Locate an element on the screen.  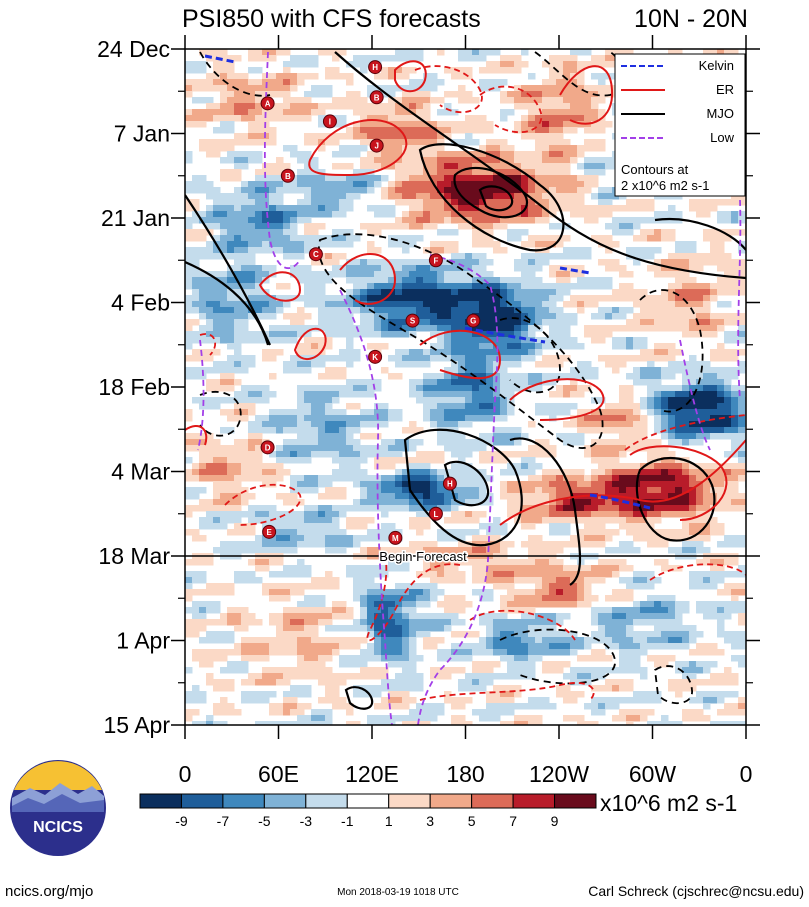
colorbar-tick-label: -1 is located at coordinates (347, 821).